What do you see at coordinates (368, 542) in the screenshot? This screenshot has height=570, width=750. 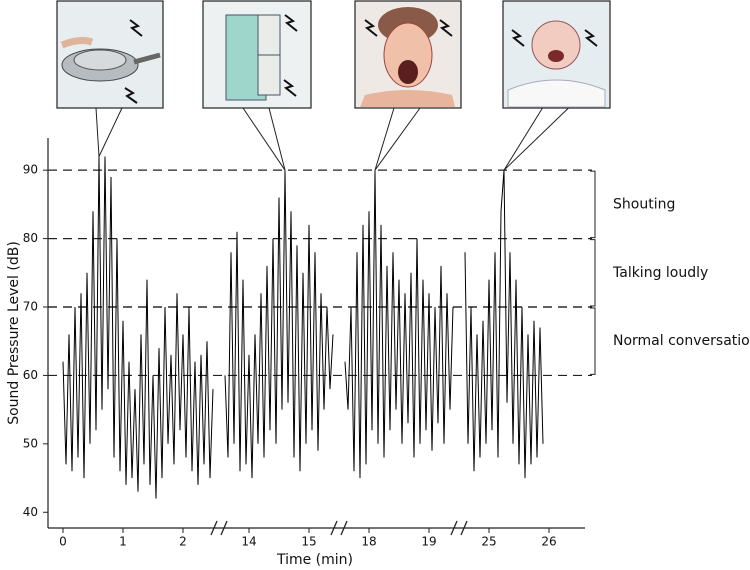 I see `x-tick-label: 18` at bounding box center [368, 542].